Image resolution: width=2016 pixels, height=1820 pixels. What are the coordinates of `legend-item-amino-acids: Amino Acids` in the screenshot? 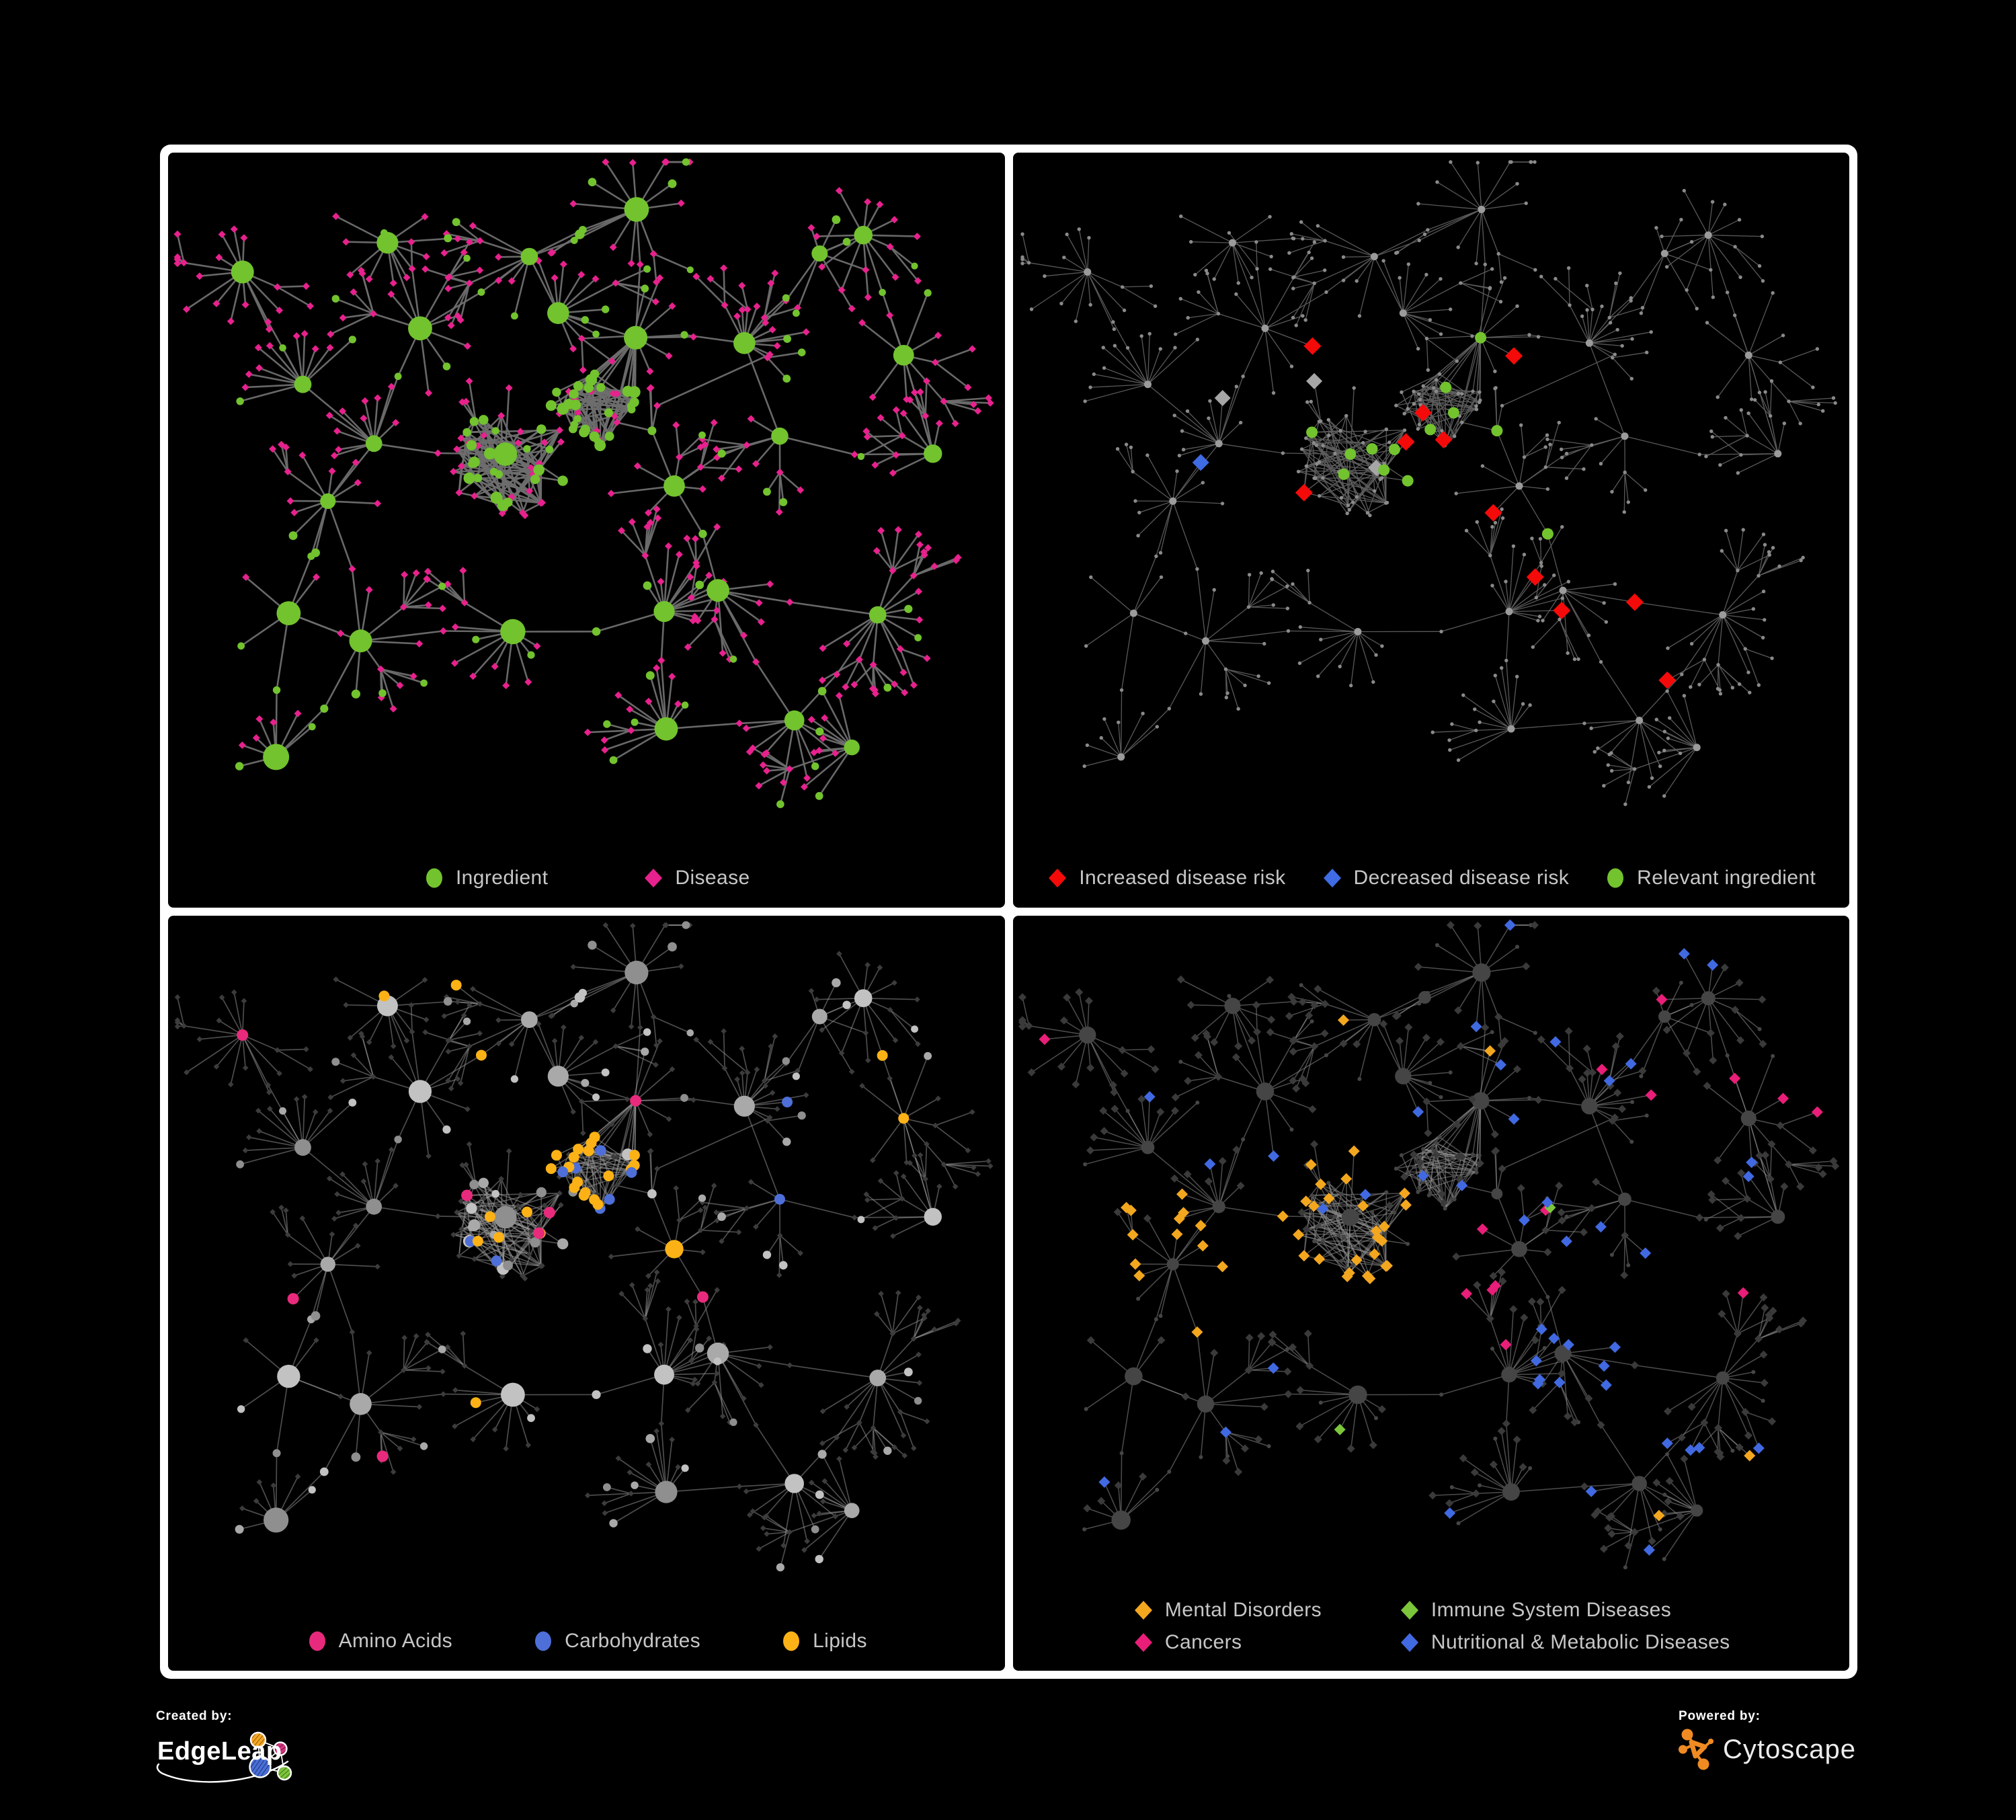 It's located at (379, 1641).